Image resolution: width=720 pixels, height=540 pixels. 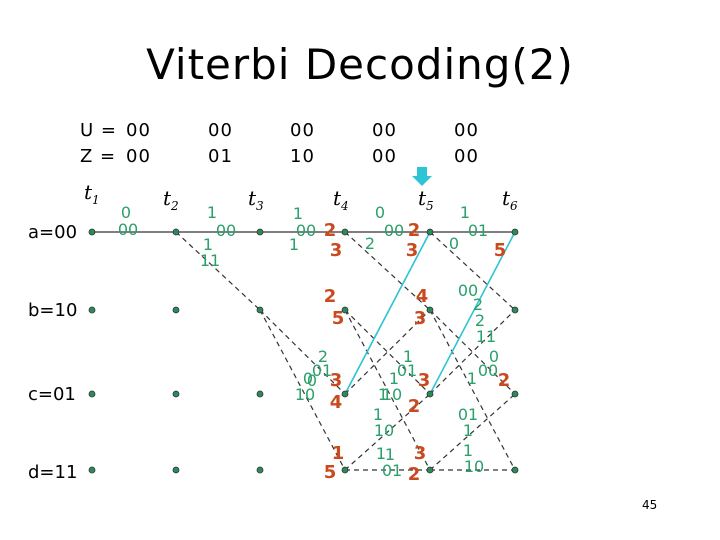 I want to click on time-label: t6, so click(x=510, y=199).